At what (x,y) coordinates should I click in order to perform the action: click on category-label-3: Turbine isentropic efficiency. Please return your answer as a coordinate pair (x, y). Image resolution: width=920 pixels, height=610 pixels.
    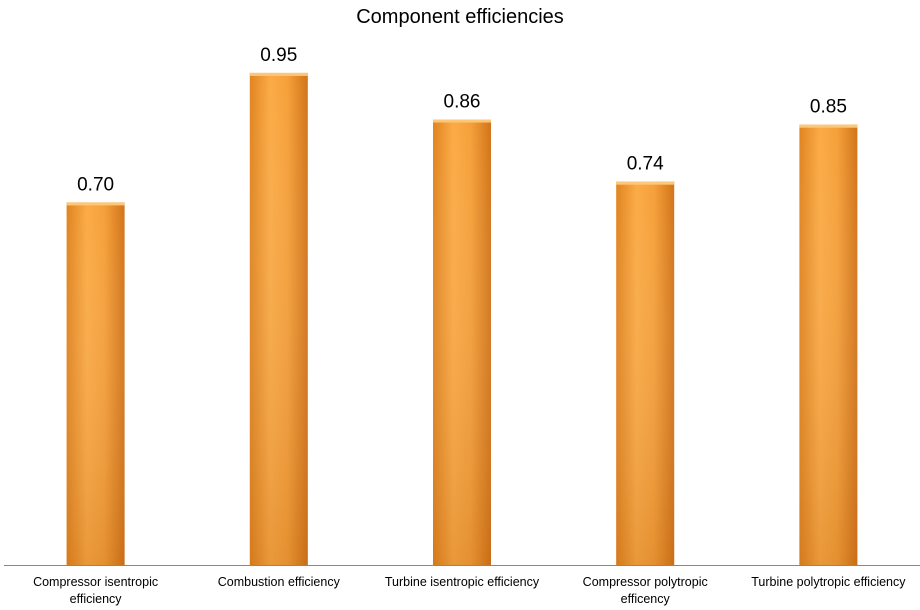
    Looking at the image, I should click on (462, 582).